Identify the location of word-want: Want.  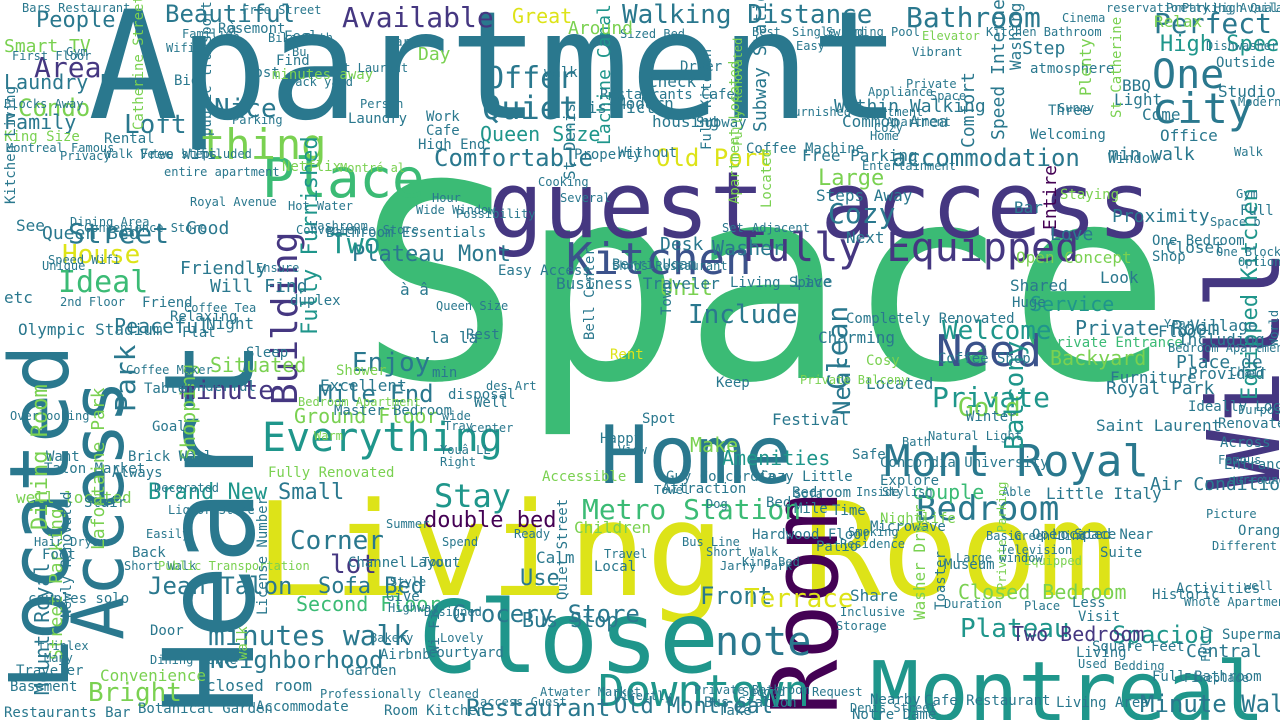
(63, 457).